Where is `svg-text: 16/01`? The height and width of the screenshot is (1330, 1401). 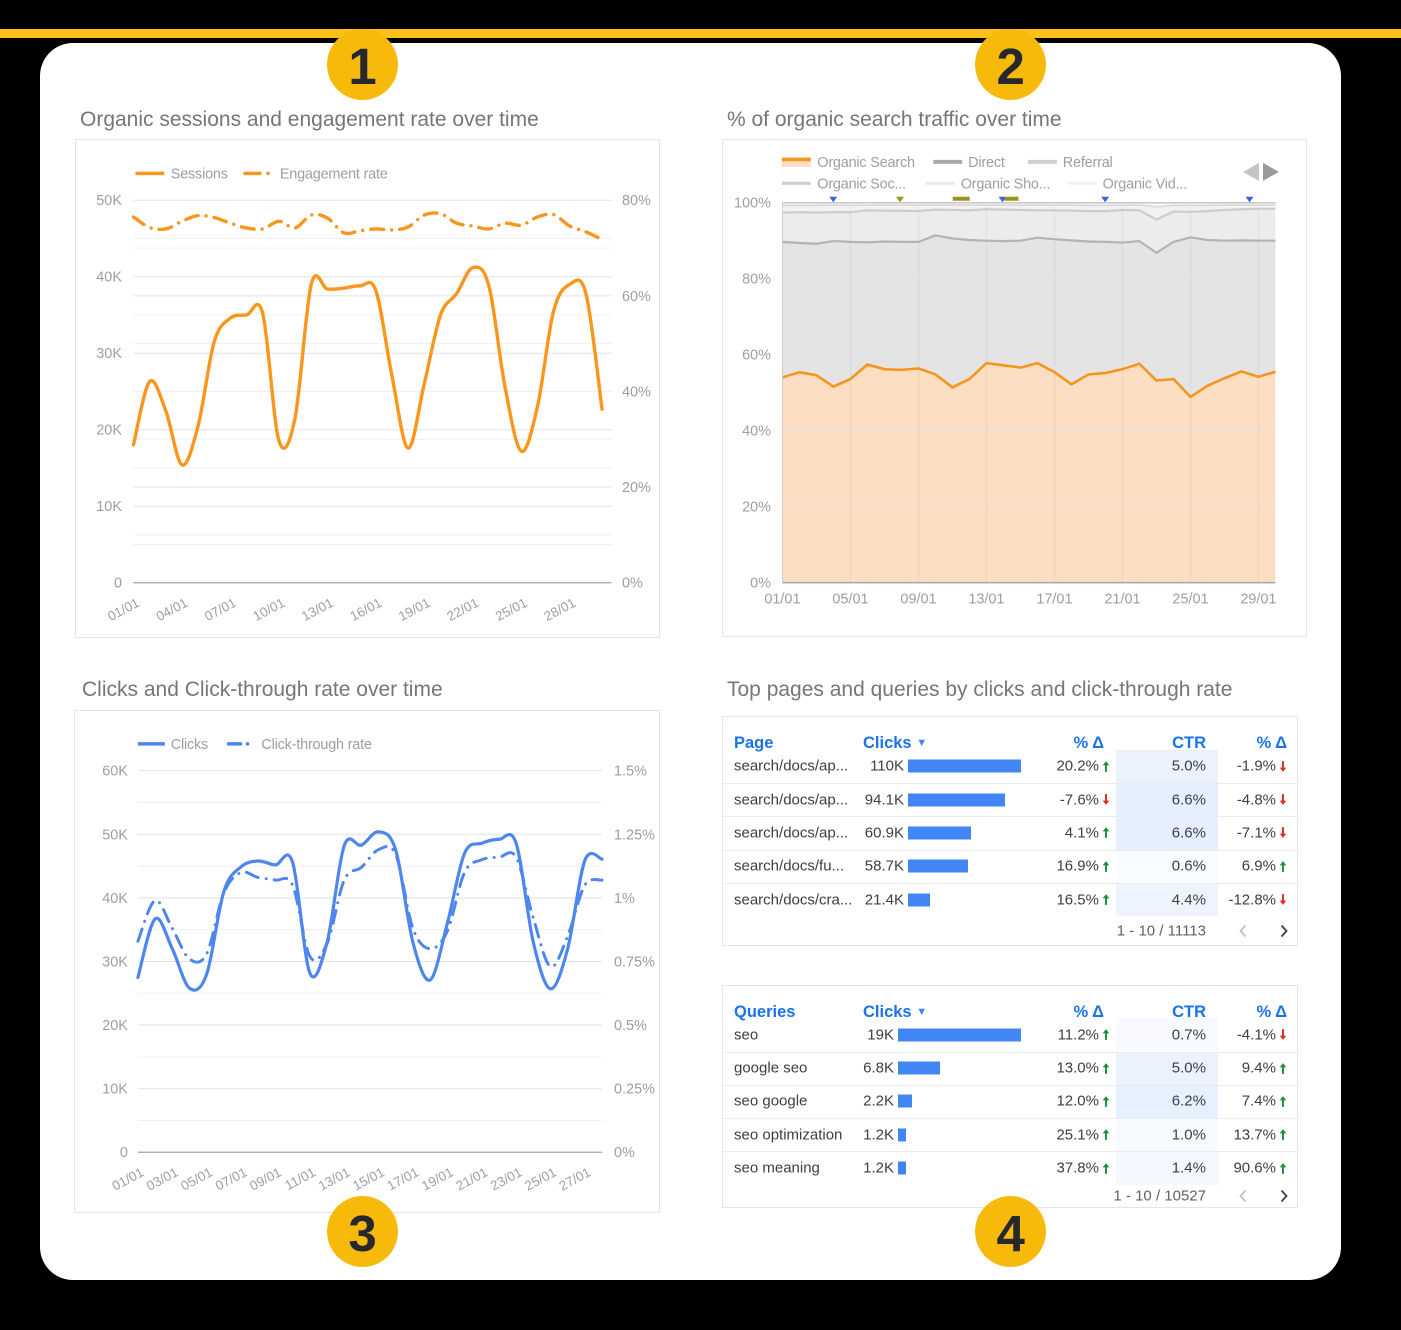
svg-text: 16/01 is located at coordinates (365, 609).